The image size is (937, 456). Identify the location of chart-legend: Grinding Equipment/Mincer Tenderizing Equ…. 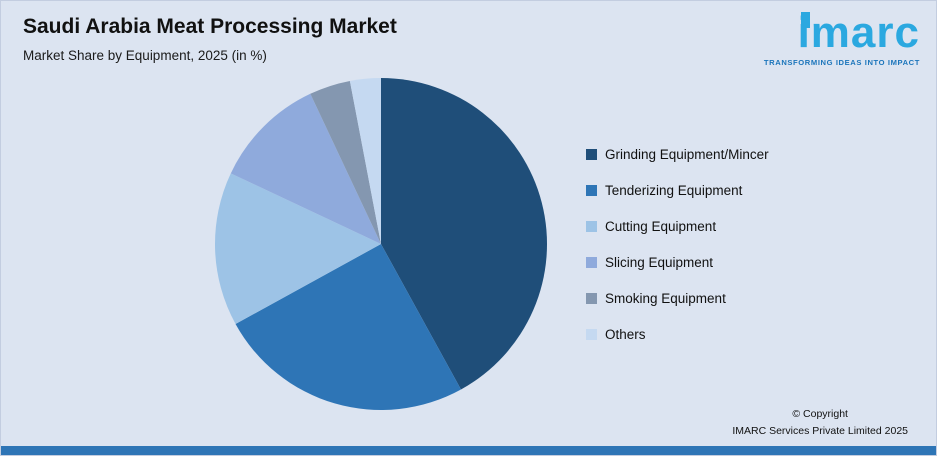
(677, 255).